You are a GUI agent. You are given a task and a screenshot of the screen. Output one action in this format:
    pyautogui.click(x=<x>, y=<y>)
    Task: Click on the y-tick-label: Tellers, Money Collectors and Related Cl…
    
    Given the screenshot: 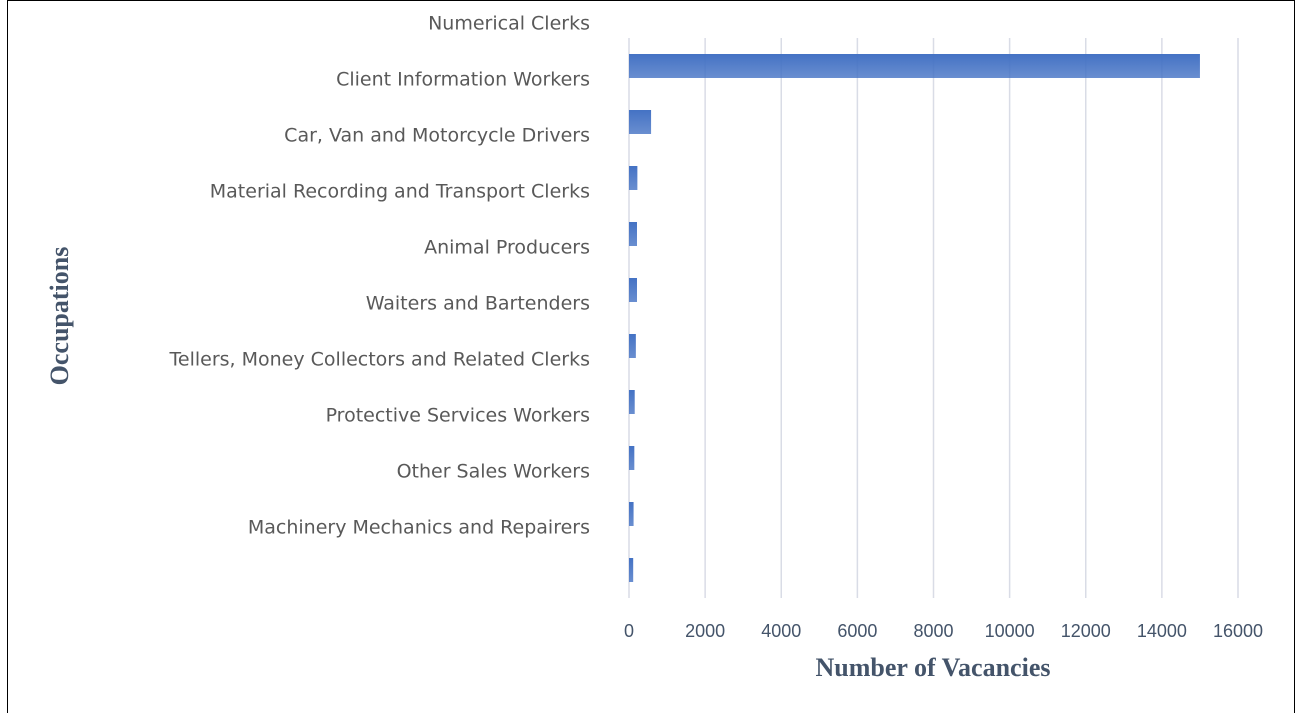 What is the action you would take?
    pyautogui.click(x=379, y=360)
    